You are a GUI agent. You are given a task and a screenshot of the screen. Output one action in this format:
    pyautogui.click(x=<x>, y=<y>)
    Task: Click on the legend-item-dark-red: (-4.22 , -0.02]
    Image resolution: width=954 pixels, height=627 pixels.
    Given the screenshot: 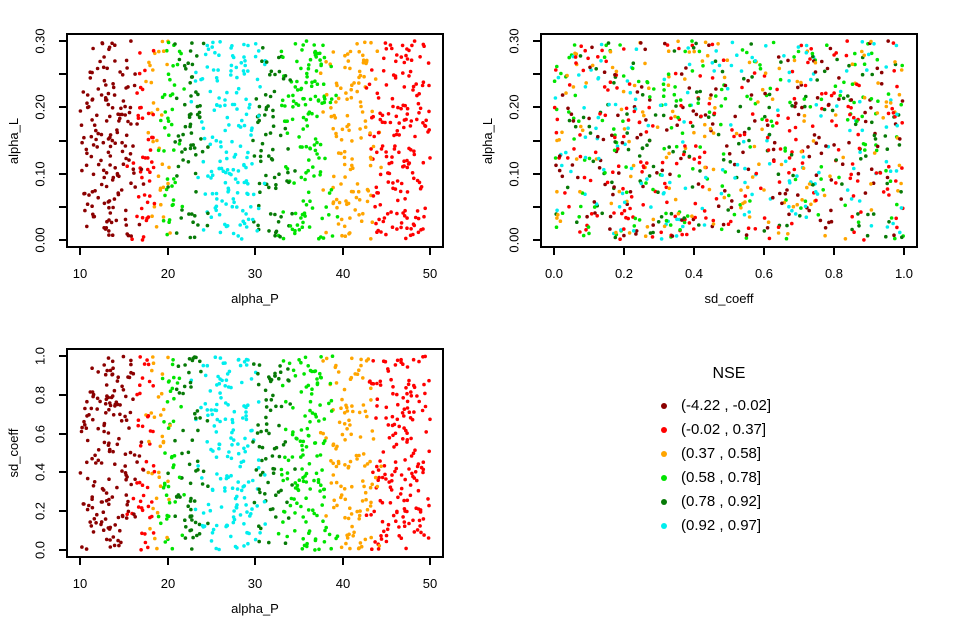 What is the action you would take?
    pyautogui.click(x=729, y=406)
    